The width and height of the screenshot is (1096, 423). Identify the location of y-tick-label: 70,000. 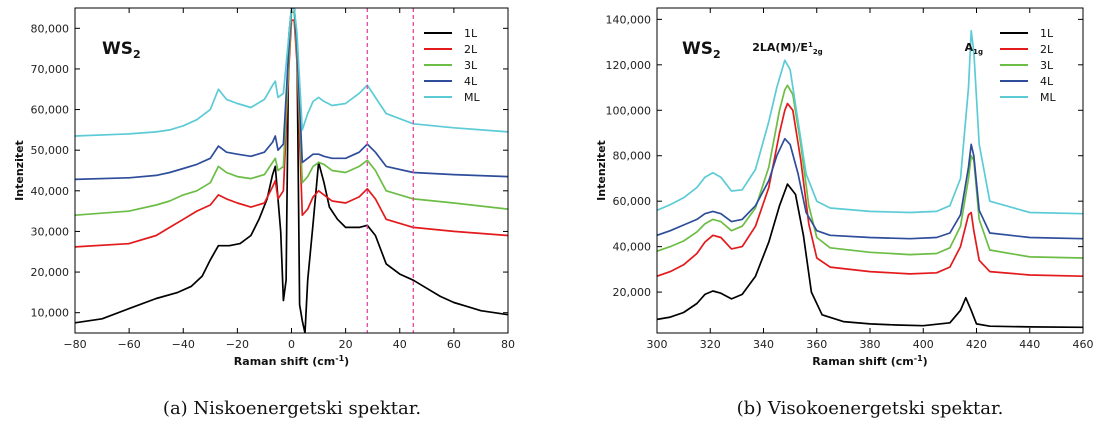
(50, 69).